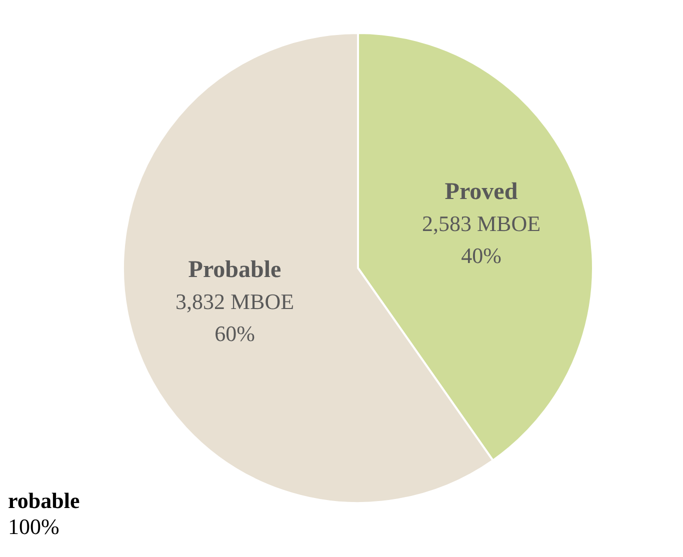 The image size is (683, 557). What do you see at coordinates (234, 317) in the screenshot?
I see `data-label: 3,832 MBOE 60%` at bounding box center [234, 317].